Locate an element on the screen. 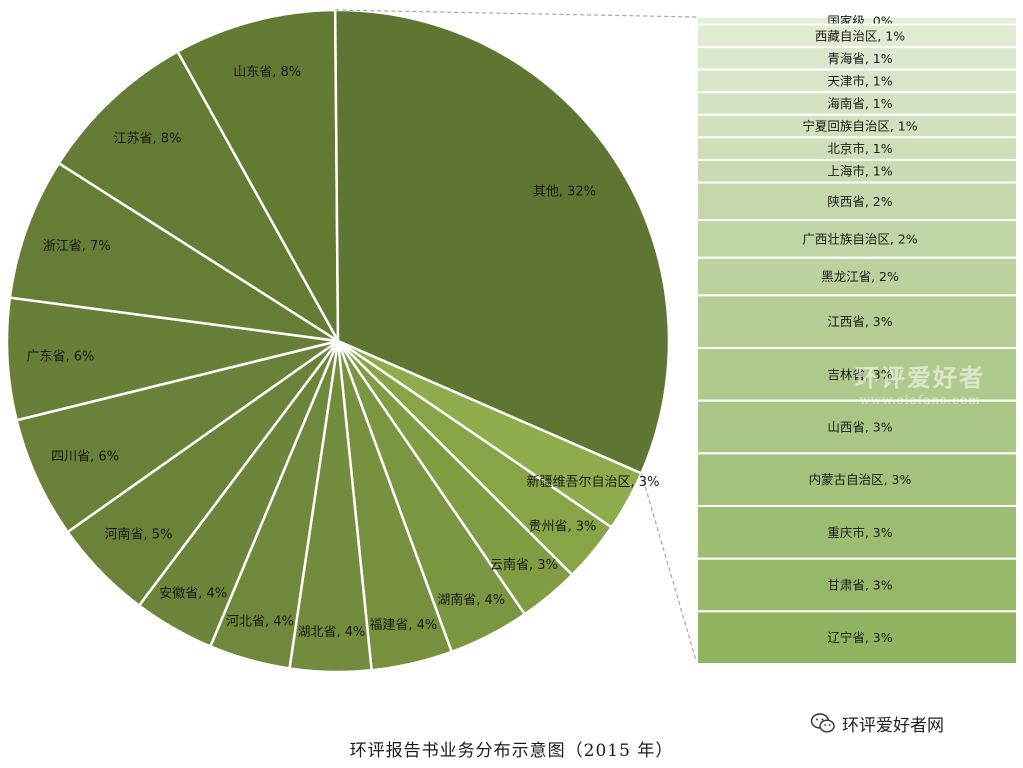 This screenshot has height=768, width=1023. pie-label-四川省: 四川省, 6% is located at coordinates (85, 457).